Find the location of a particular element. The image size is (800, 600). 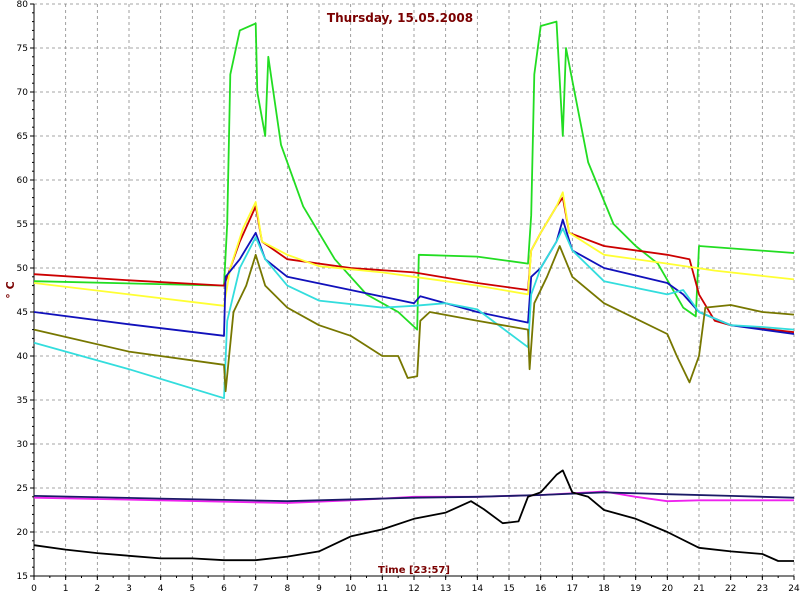

y-tick-label: 70 is located at coordinates (23, 93).